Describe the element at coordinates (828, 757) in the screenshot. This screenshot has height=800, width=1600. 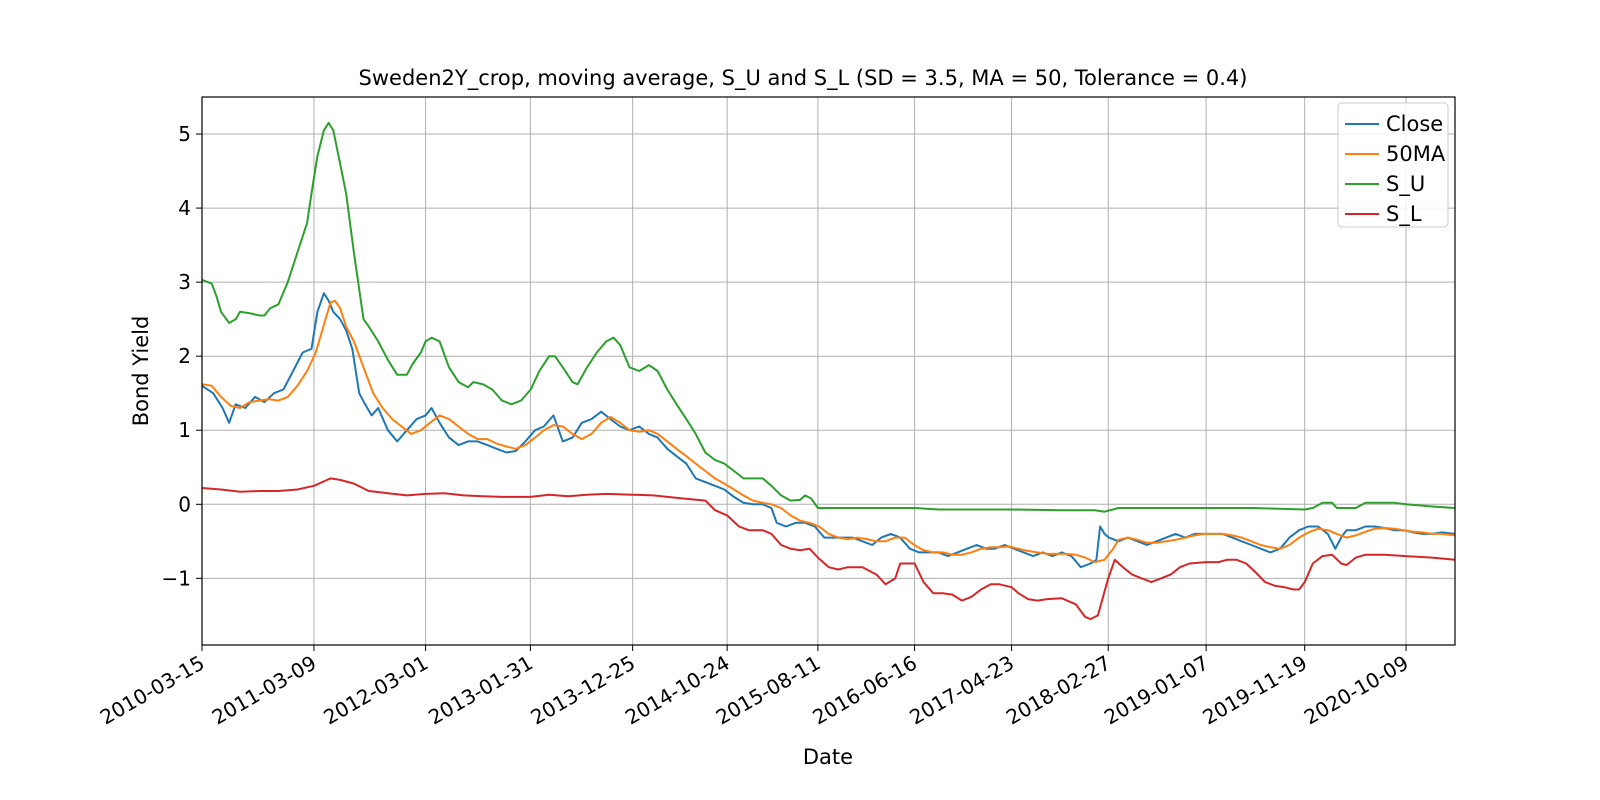
I see `x-axis-label: Date` at that location.